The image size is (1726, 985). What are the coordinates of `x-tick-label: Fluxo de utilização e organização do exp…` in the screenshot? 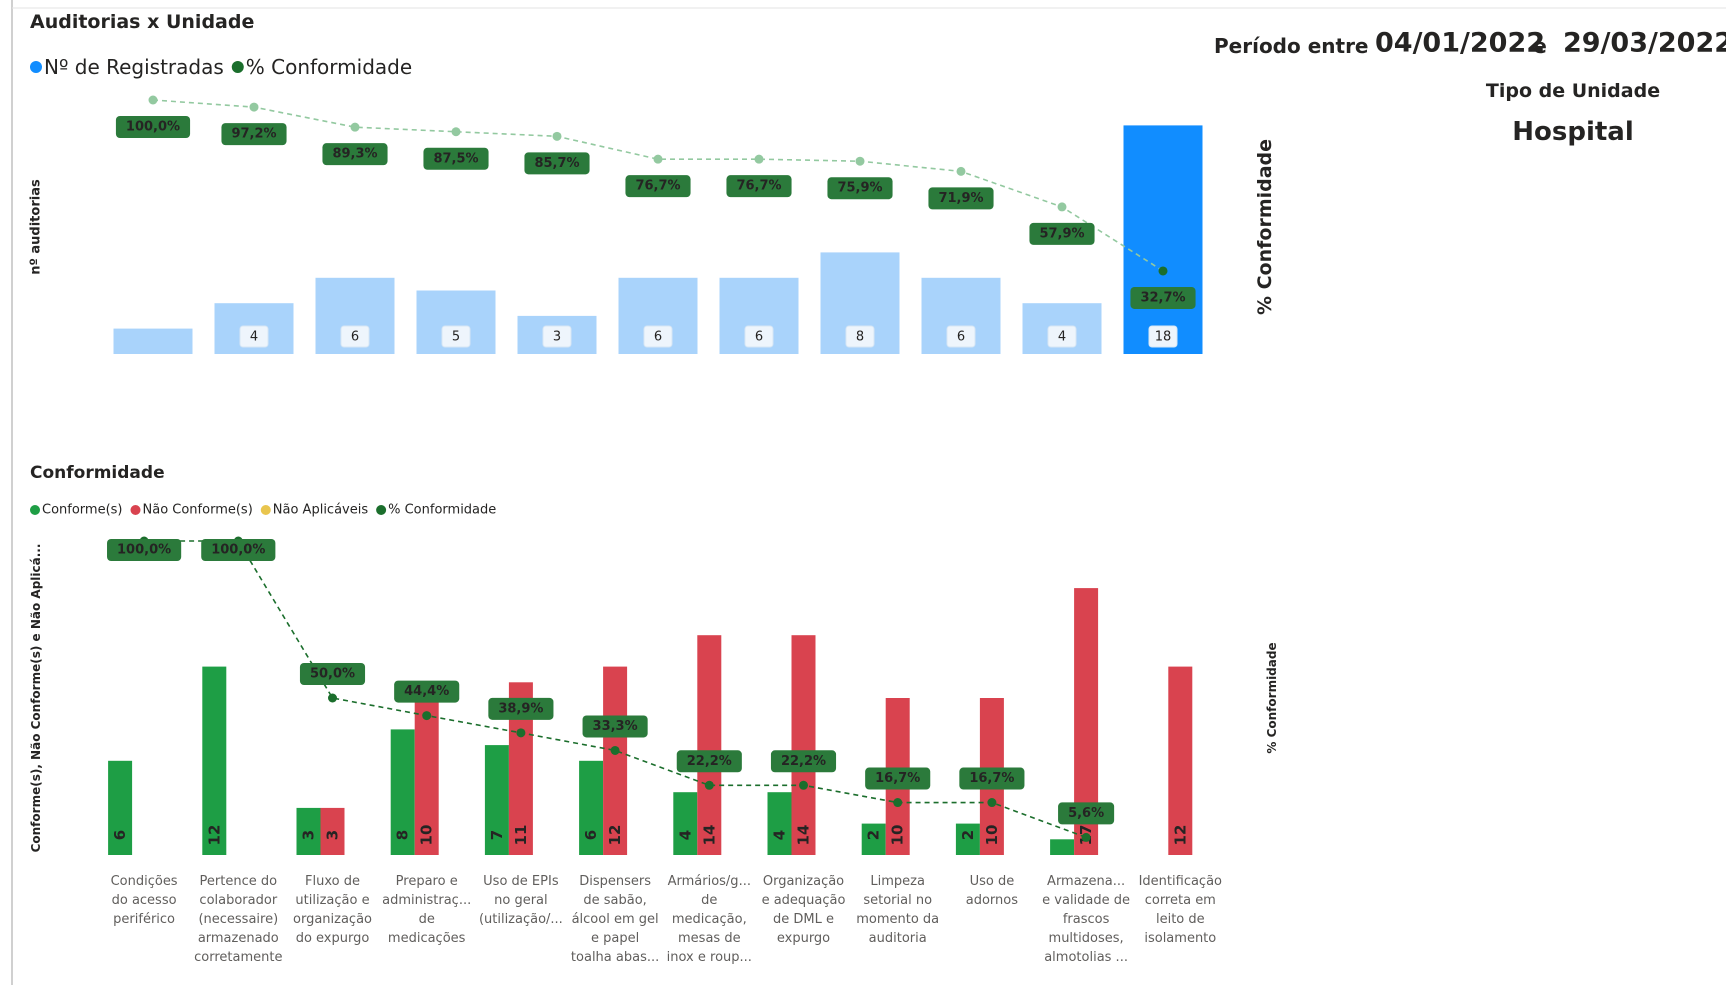 It's located at (332, 910).